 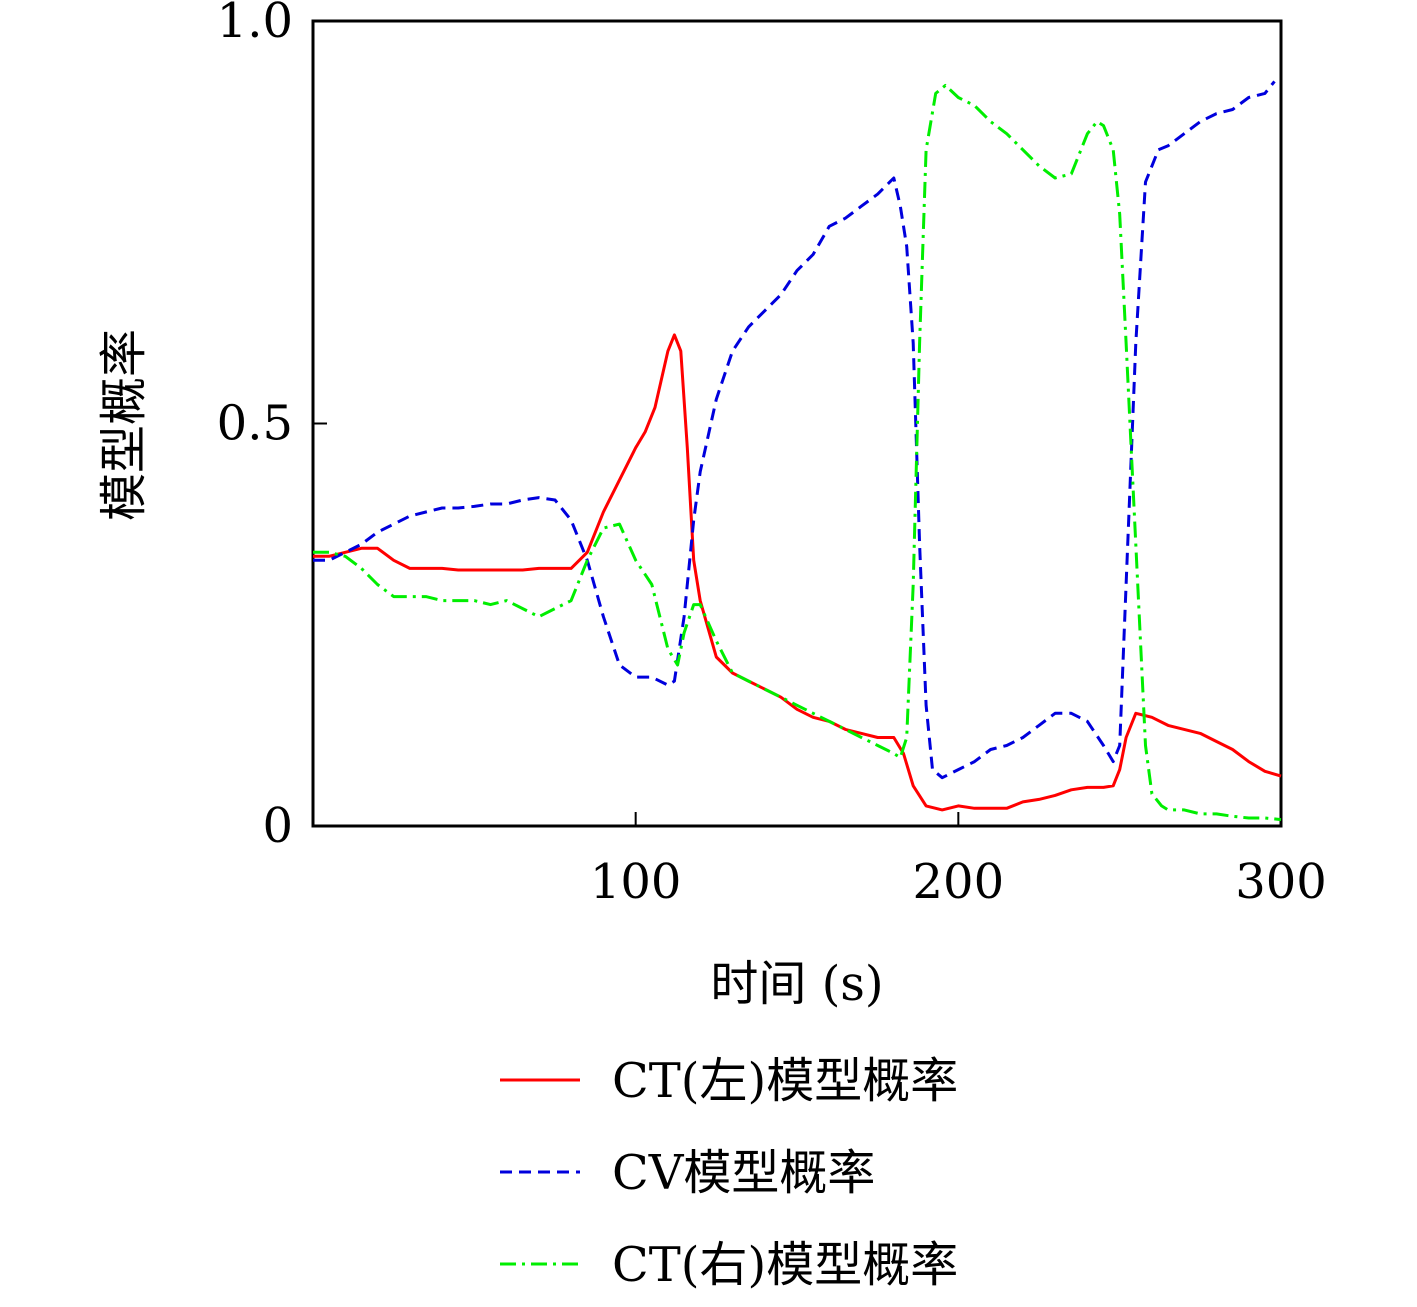 I want to click on x-axis: 100 200 300, so click(x=958, y=861).